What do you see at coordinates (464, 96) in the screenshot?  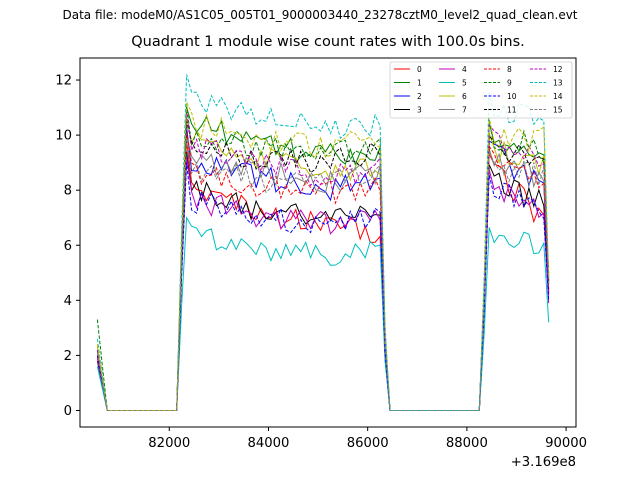 I see `legend-label-6: 6` at bounding box center [464, 96].